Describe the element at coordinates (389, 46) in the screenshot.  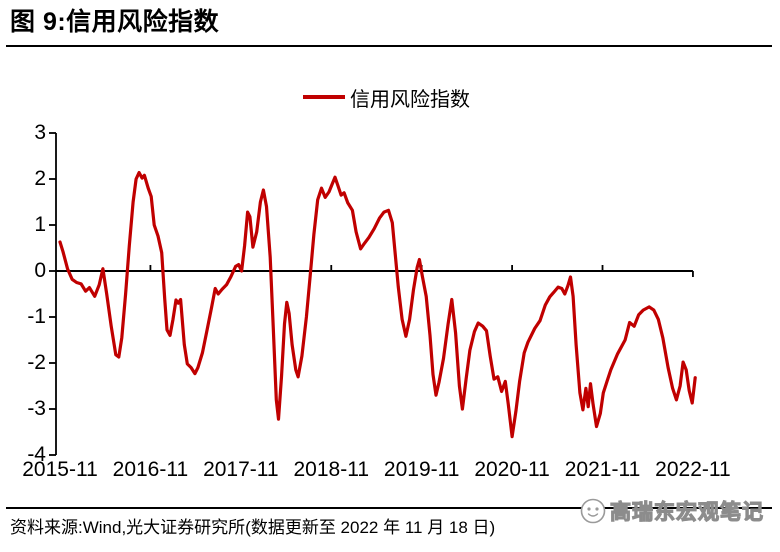
I see `top-rule` at that location.